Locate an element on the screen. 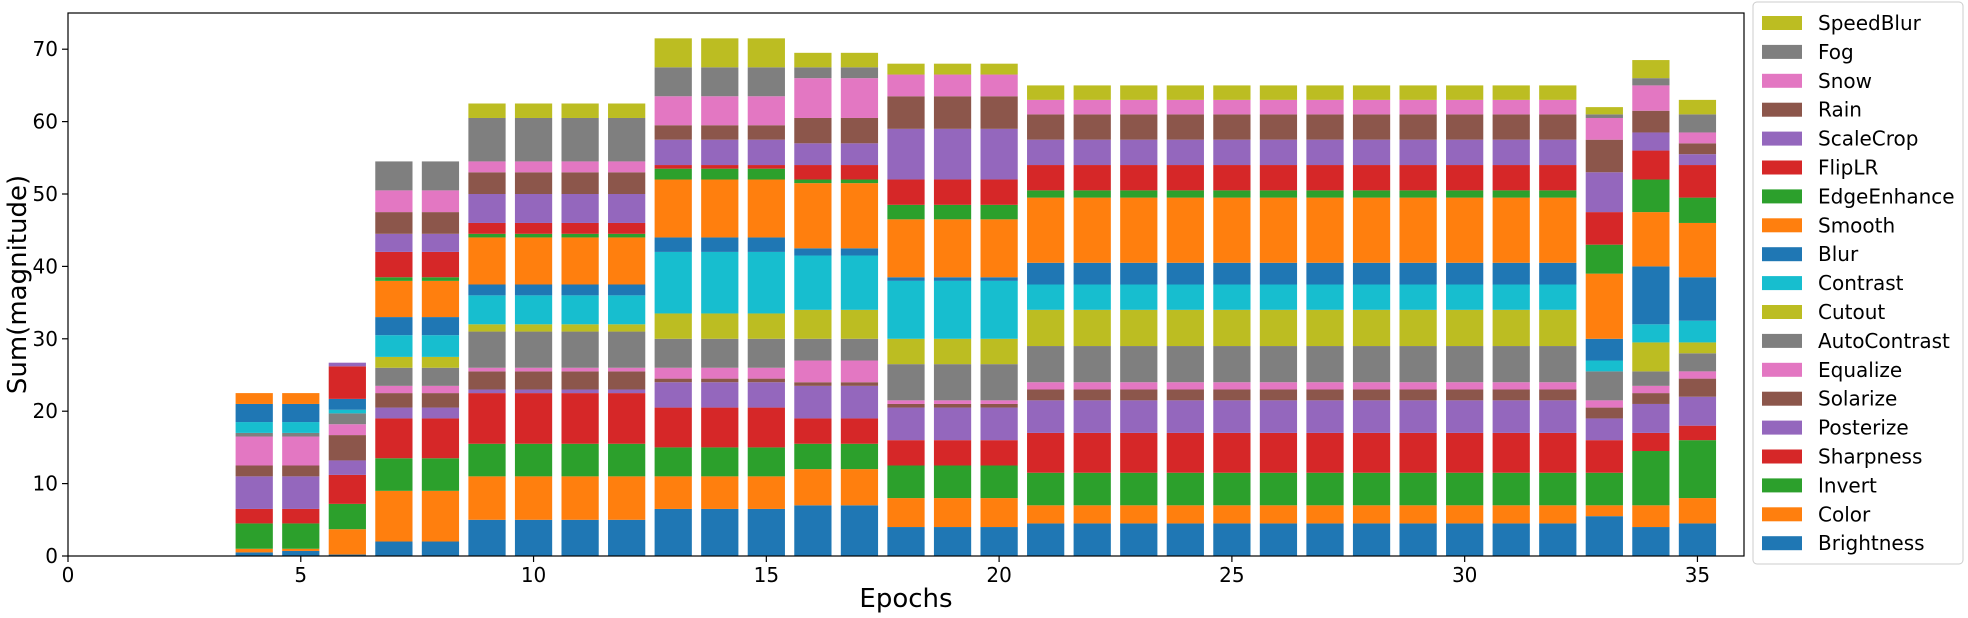  x-tick-label: 20 is located at coordinates (998, 575).